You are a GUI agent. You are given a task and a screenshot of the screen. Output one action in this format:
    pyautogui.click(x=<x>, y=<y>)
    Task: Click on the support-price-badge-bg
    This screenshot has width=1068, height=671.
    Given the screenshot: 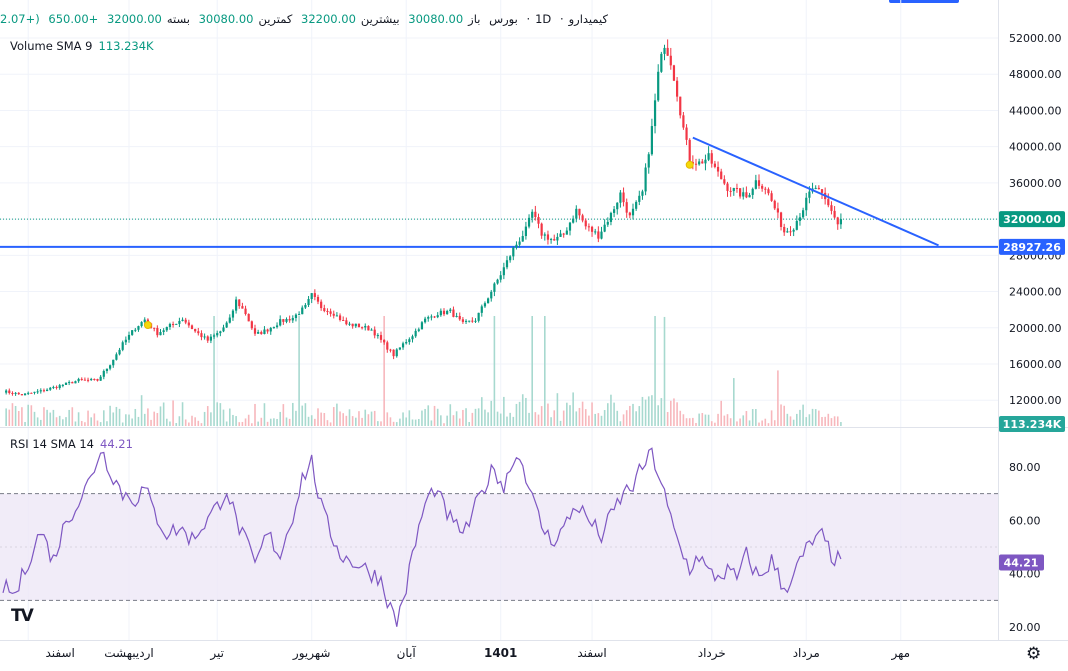 What is the action you would take?
    pyautogui.click(x=1032, y=246)
    